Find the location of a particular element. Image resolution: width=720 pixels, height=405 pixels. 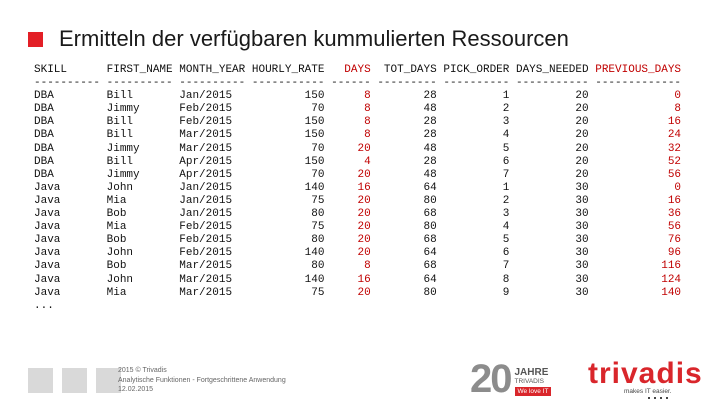

table-cell: 116 is located at coordinates (638, 266).